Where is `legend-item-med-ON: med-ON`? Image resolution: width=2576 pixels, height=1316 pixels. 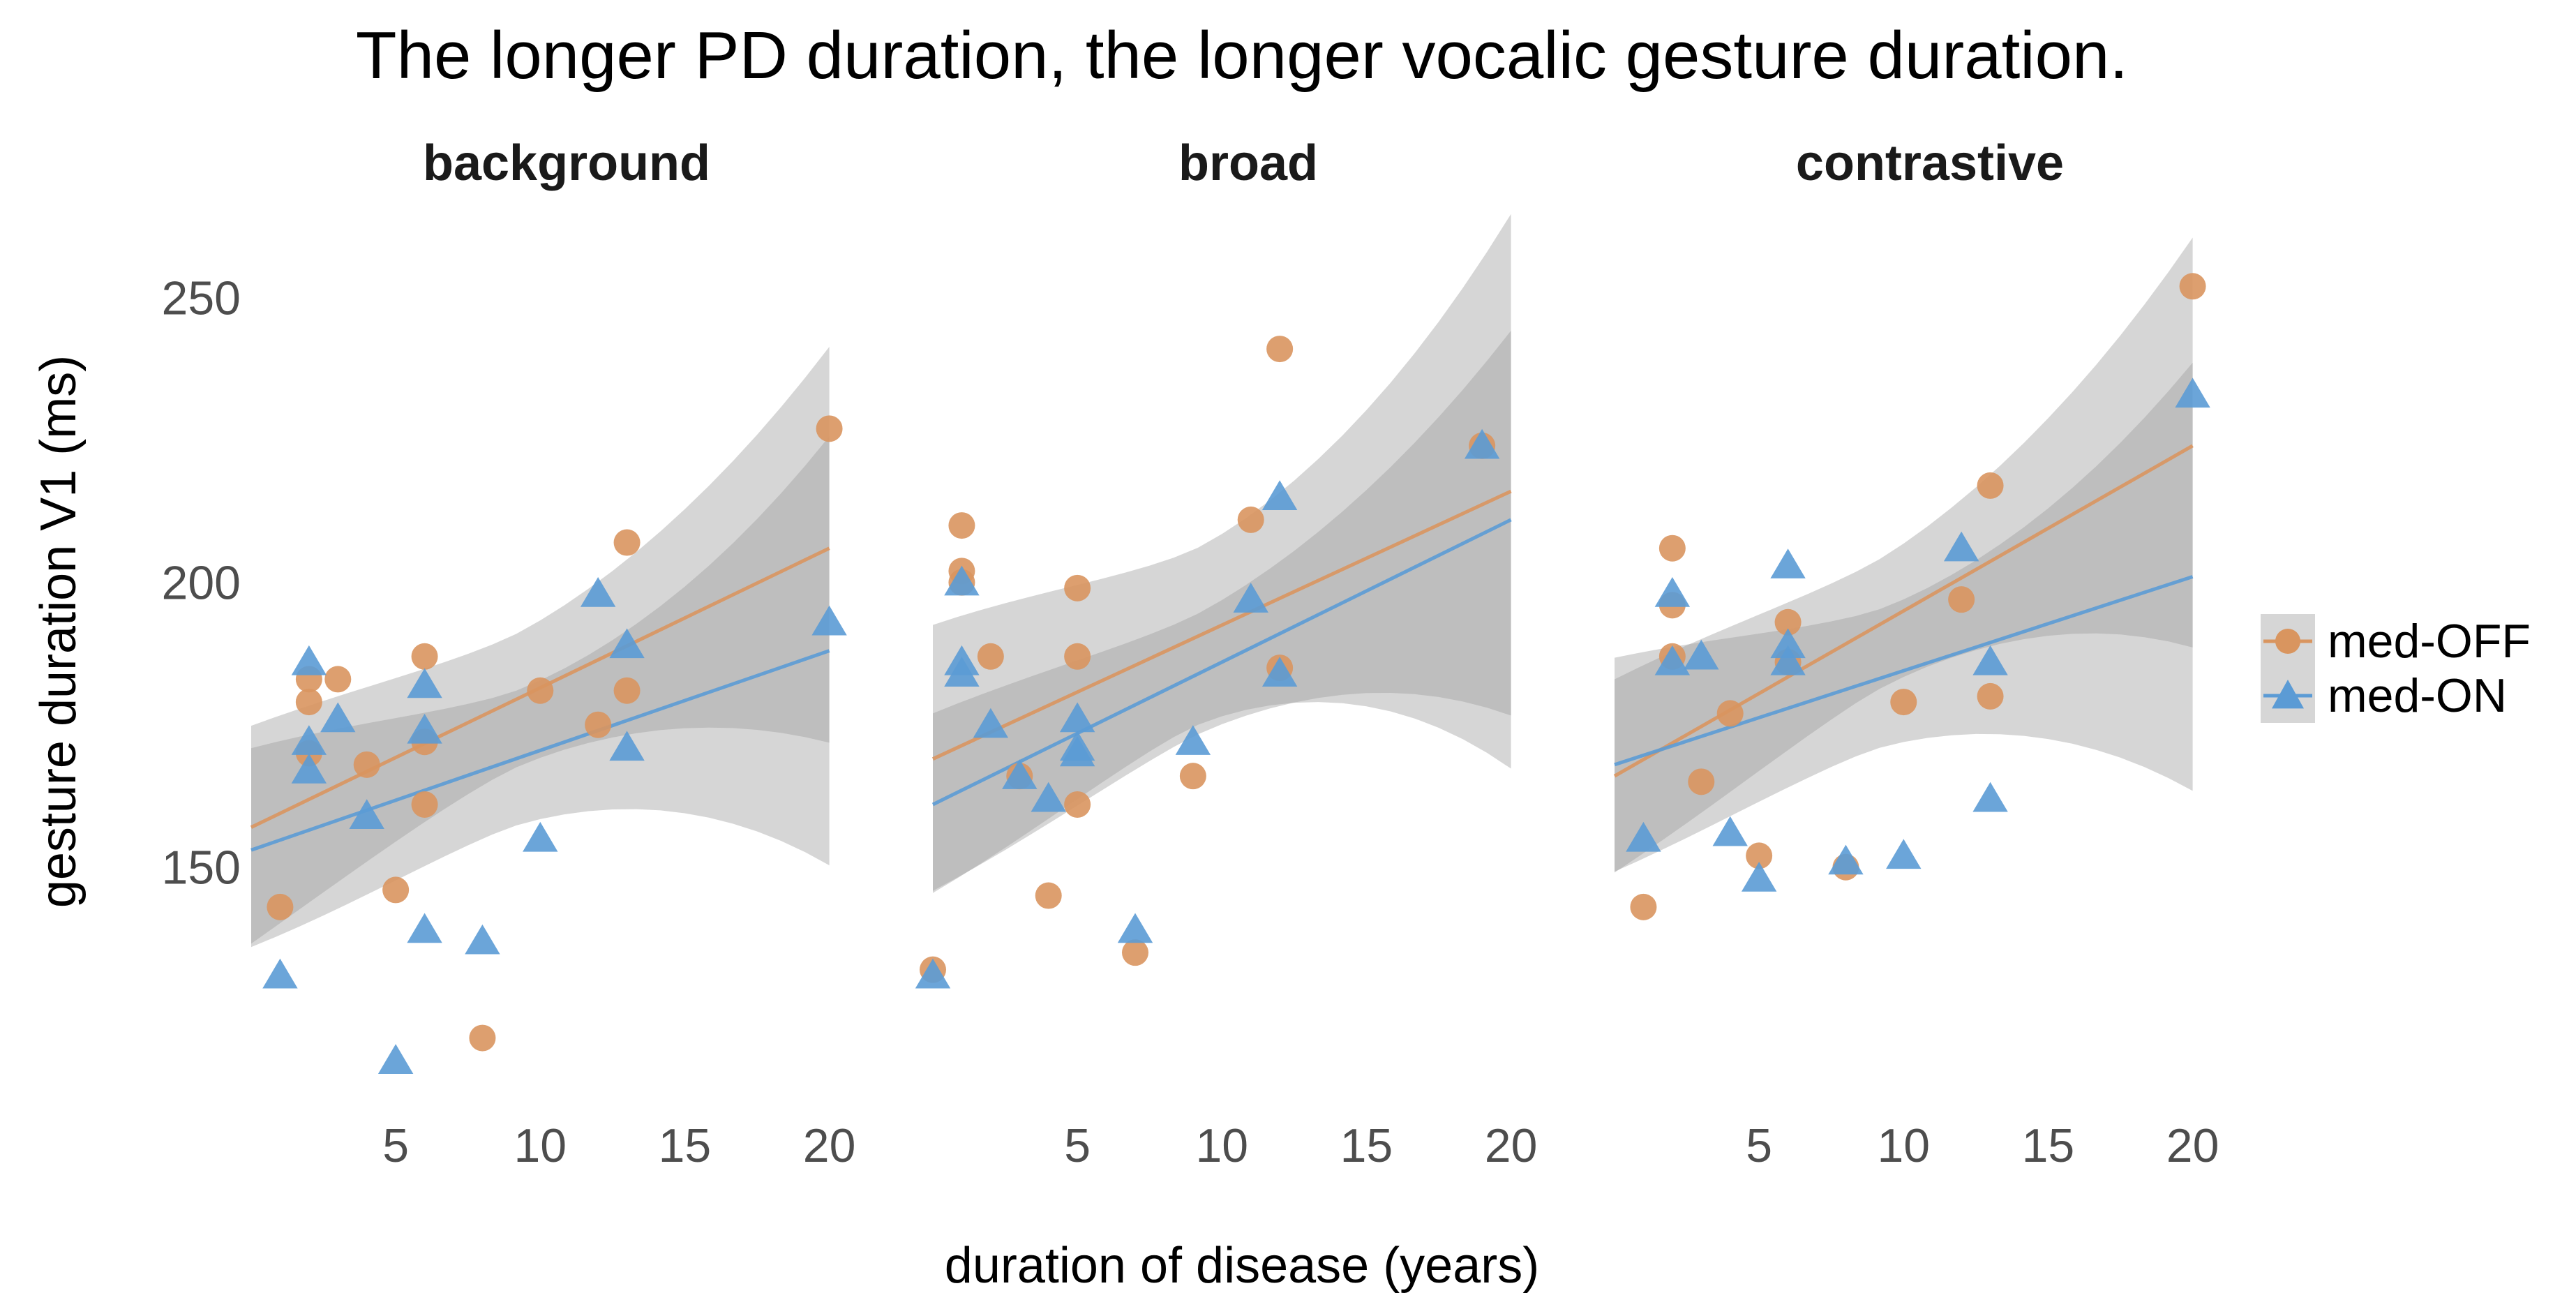
legend-item-med-ON: med-ON is located at coordinates (2384, 695).